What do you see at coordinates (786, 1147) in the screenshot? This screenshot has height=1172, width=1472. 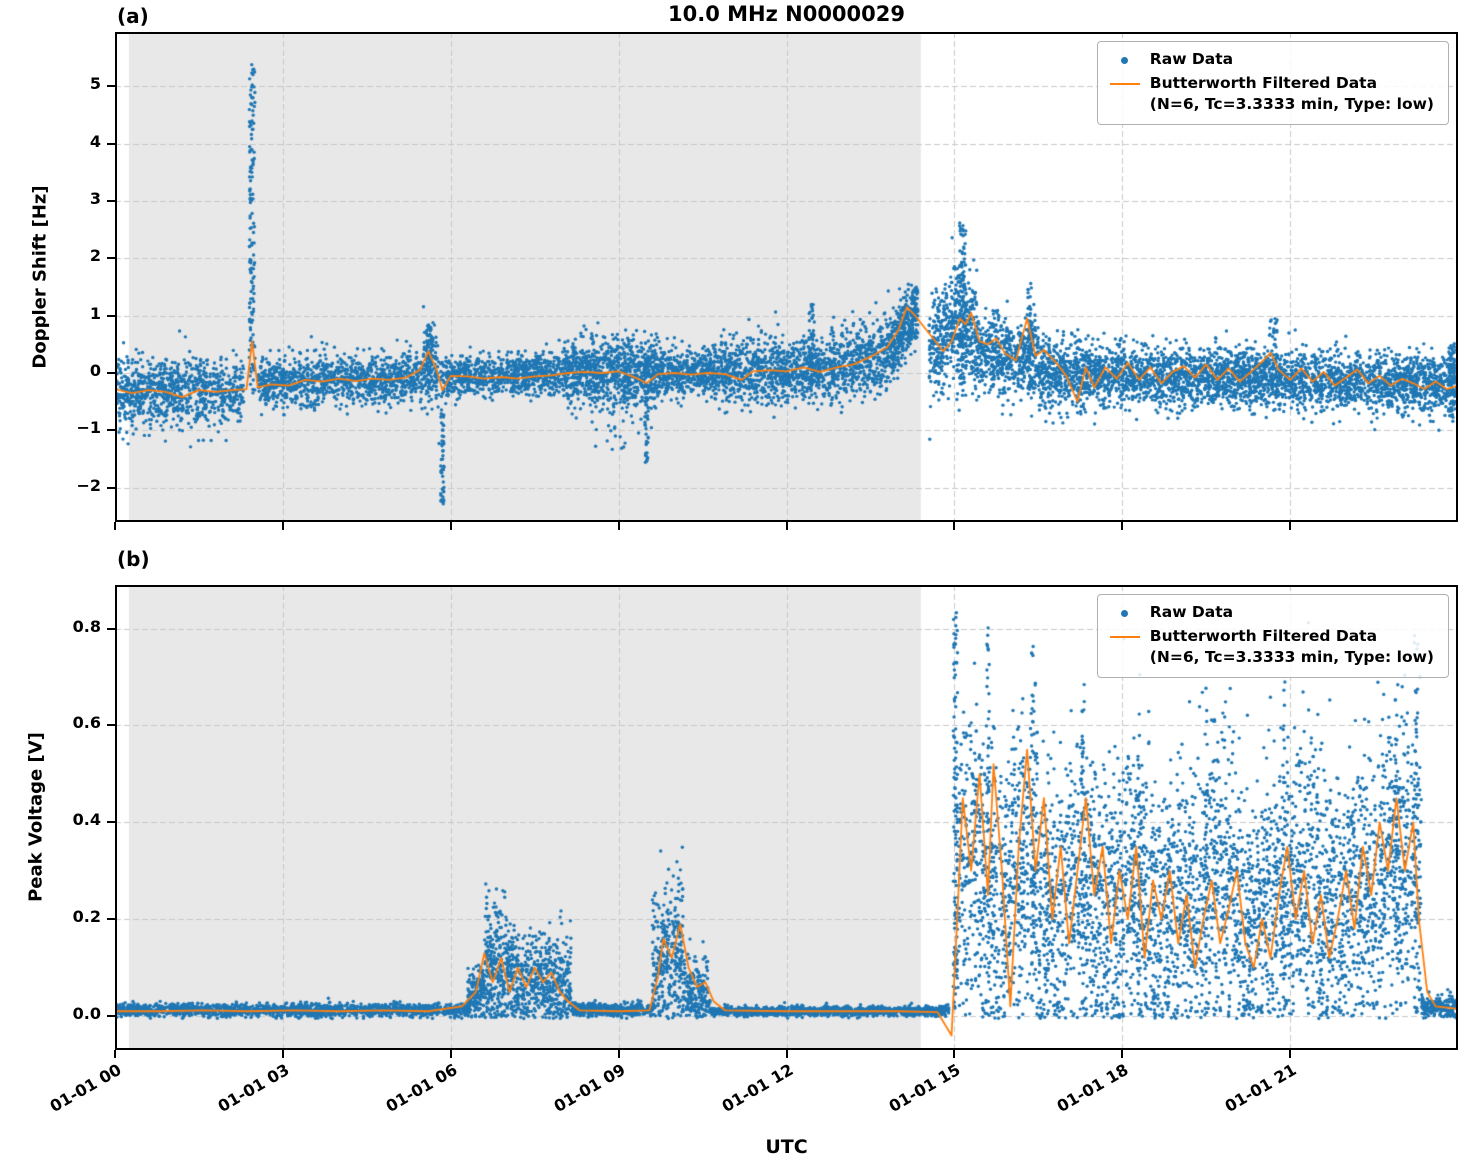 I see `x-axis-label: UTC` at bounding box center [786, 1147].